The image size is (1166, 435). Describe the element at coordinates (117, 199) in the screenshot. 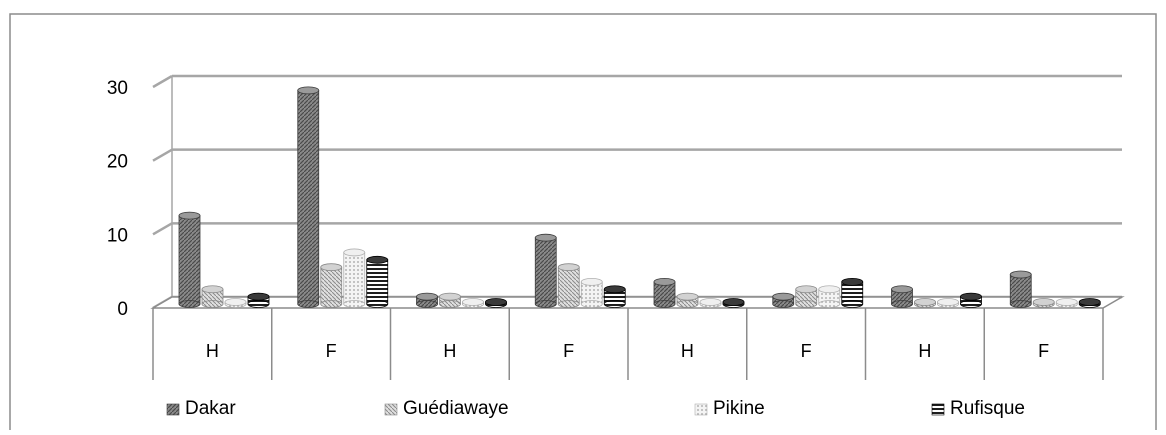

I see `y-axis-ticks: 0 10 20 30` at that location.